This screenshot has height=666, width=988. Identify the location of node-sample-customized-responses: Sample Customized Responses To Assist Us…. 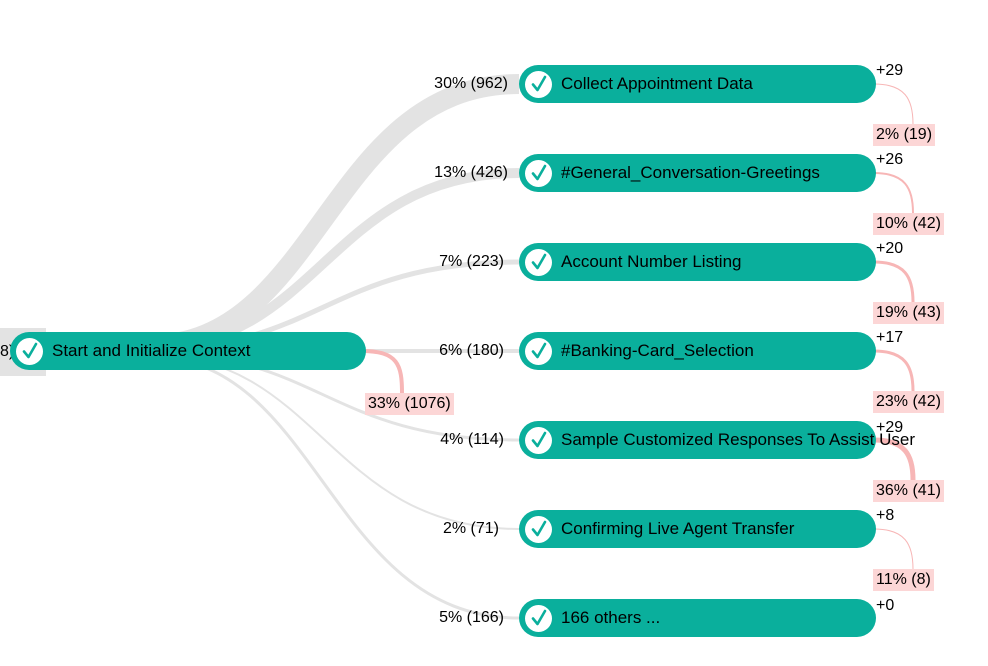
(717, 440).